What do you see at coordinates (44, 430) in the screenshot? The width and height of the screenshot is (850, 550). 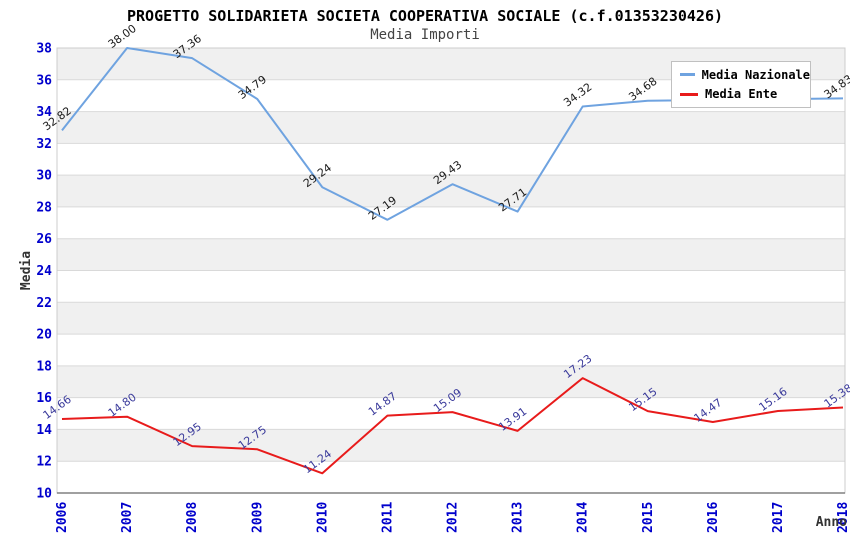 I see `y-tick-label: 14` at bounding box center [44, 430].